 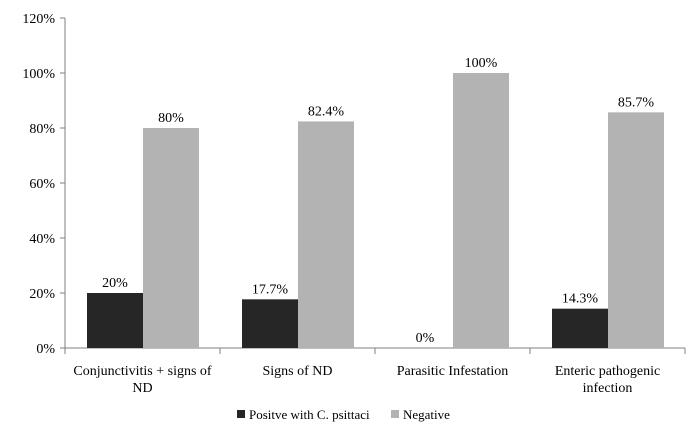 I want to click on data-label: 85.7%, so click(x=636, y=102).